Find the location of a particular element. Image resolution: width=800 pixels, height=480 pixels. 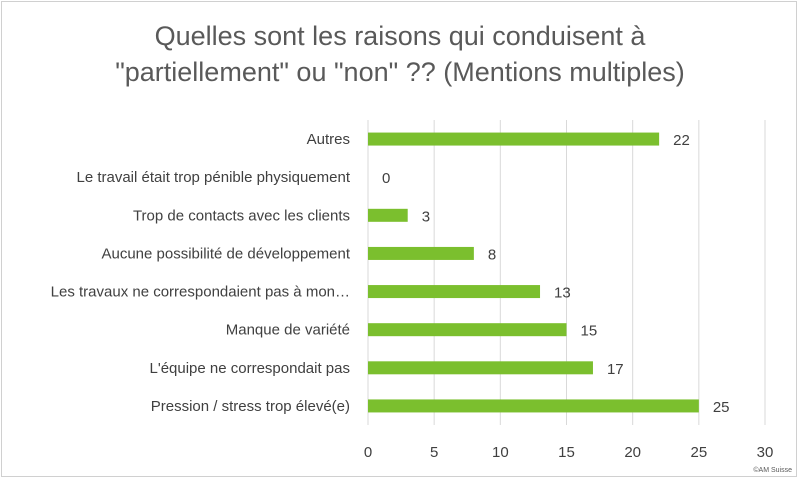

x-tick-label-6: 30 is located at coordinates (765, 452).